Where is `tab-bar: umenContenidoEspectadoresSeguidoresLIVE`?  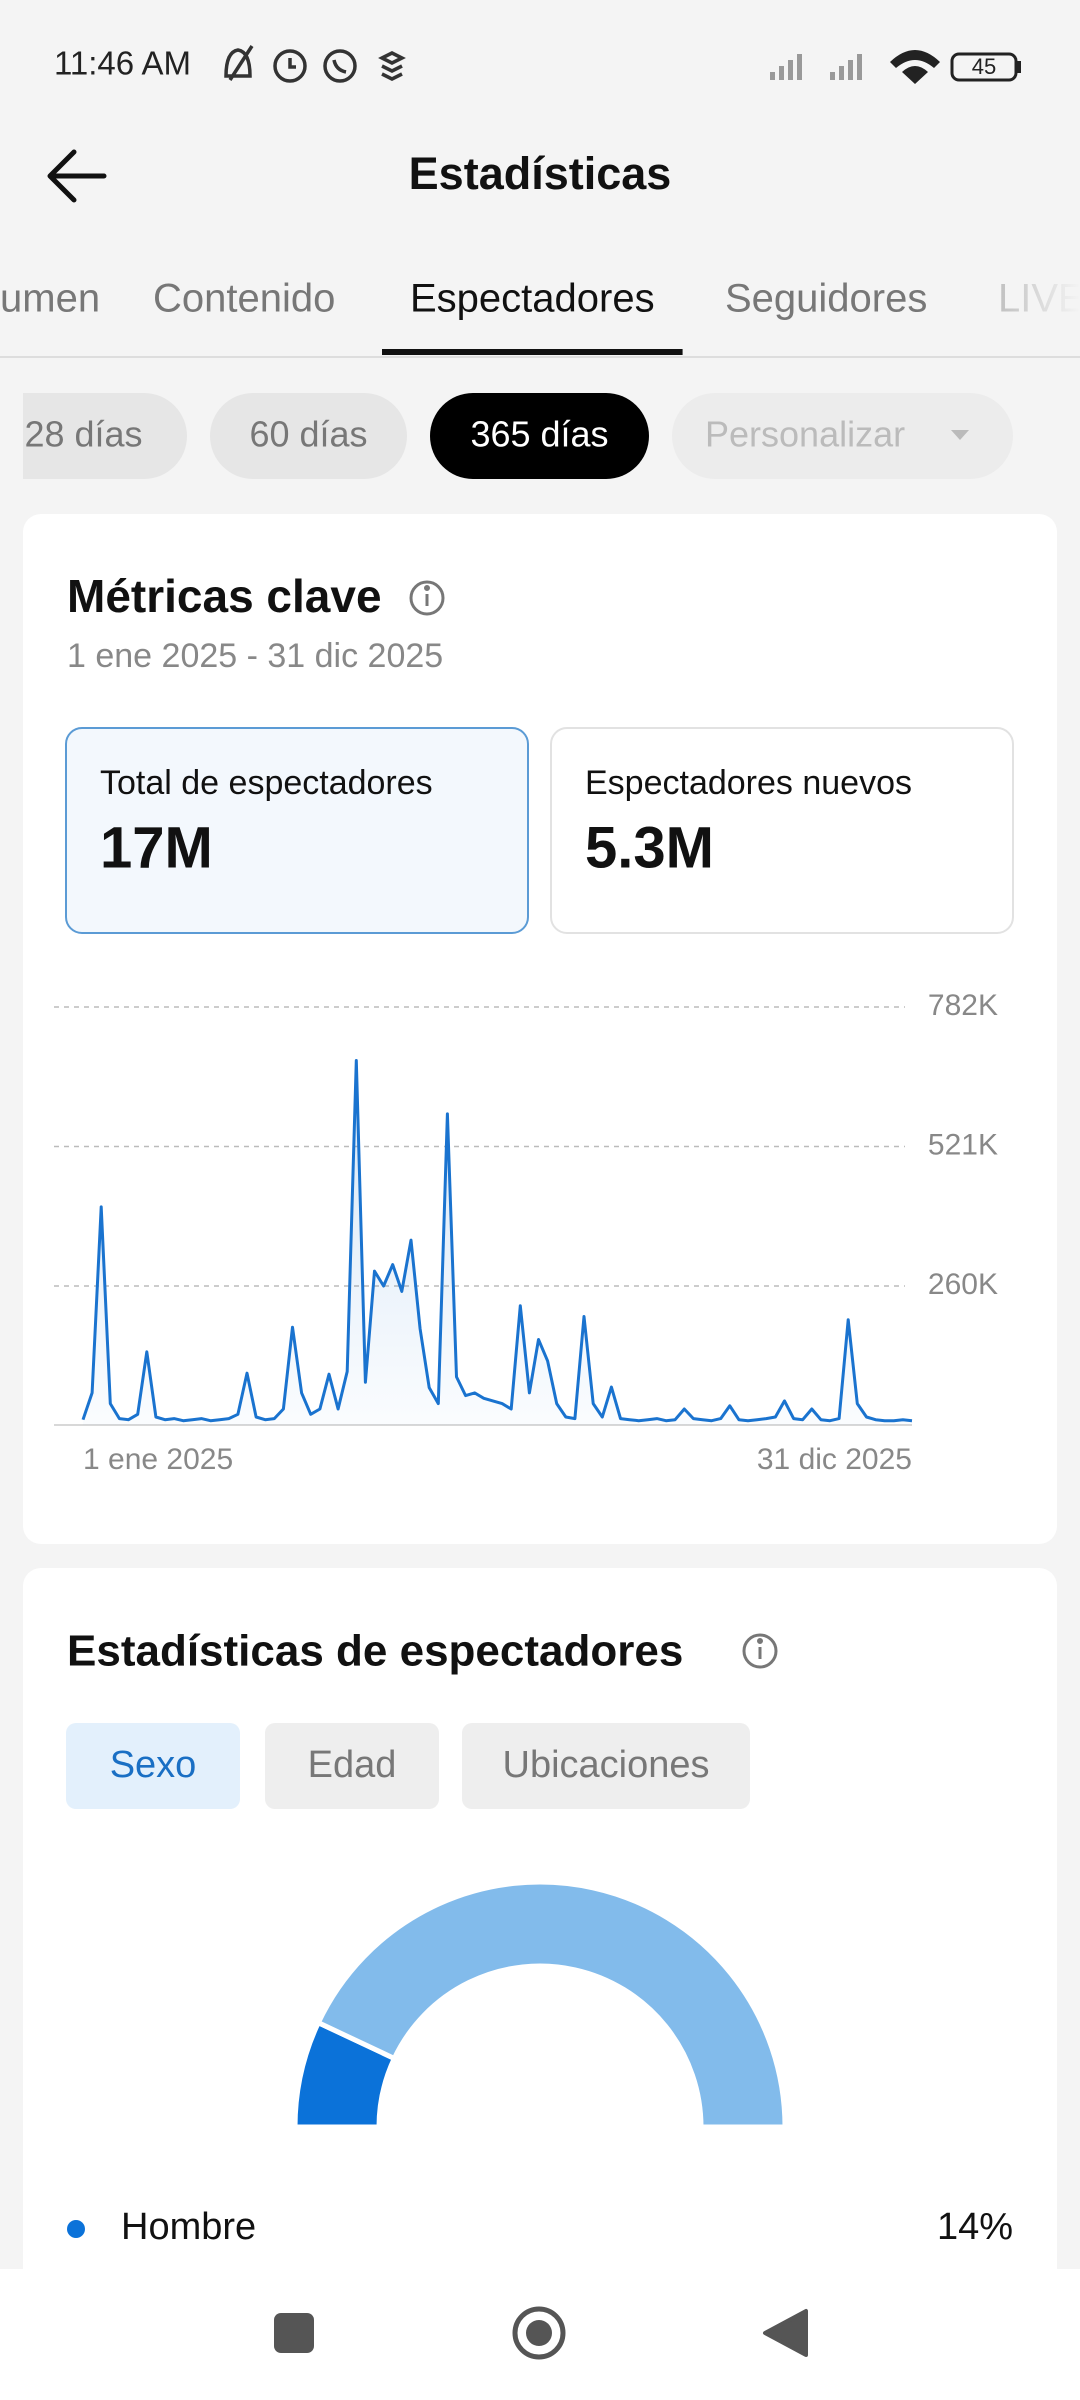
tab-bar: umenContenidoEspectadoresSeguidoresLIVE is located at coordinates (540, 312).